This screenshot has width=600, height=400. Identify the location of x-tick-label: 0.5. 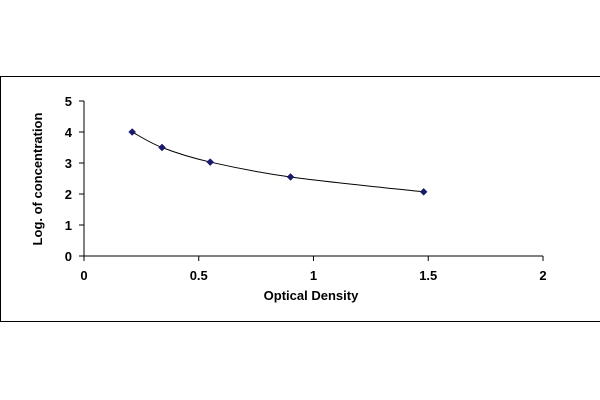
(199, 275).